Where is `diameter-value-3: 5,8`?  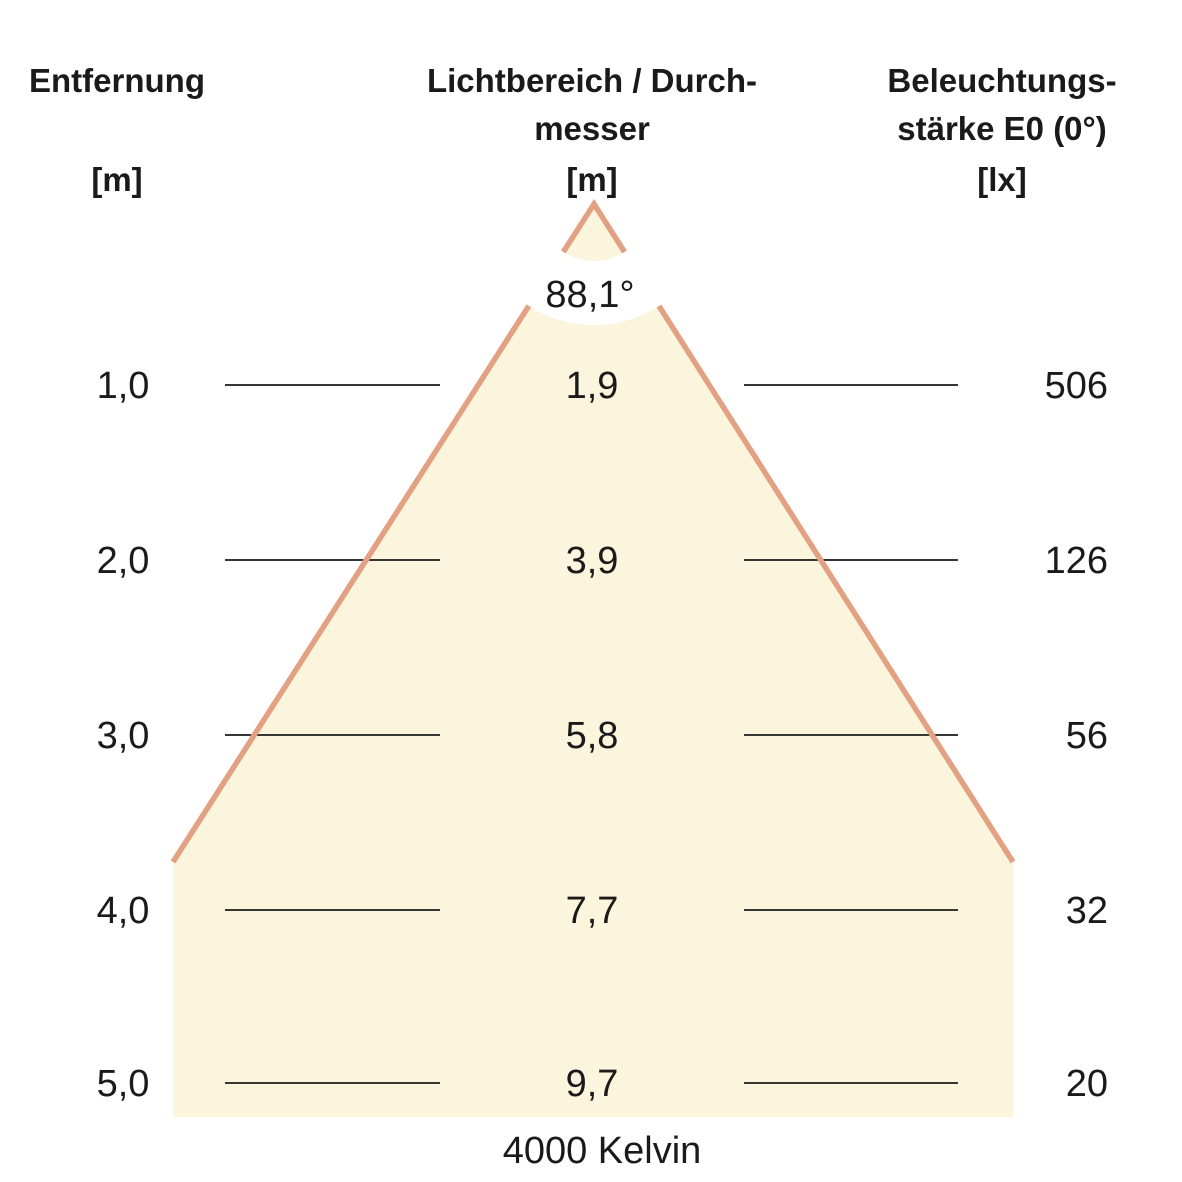
diameter-value-3: 5,8 is located at coordinates (592, 736).